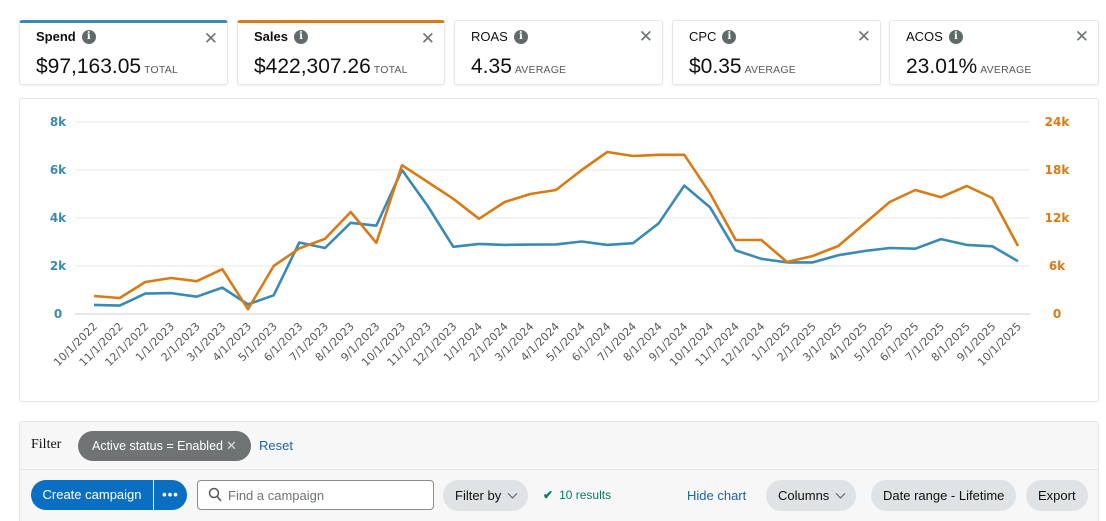 This screenshot has height=521, width=1106. I want to click on date-range-button: Date range - Lifetime, so click(944, 495).